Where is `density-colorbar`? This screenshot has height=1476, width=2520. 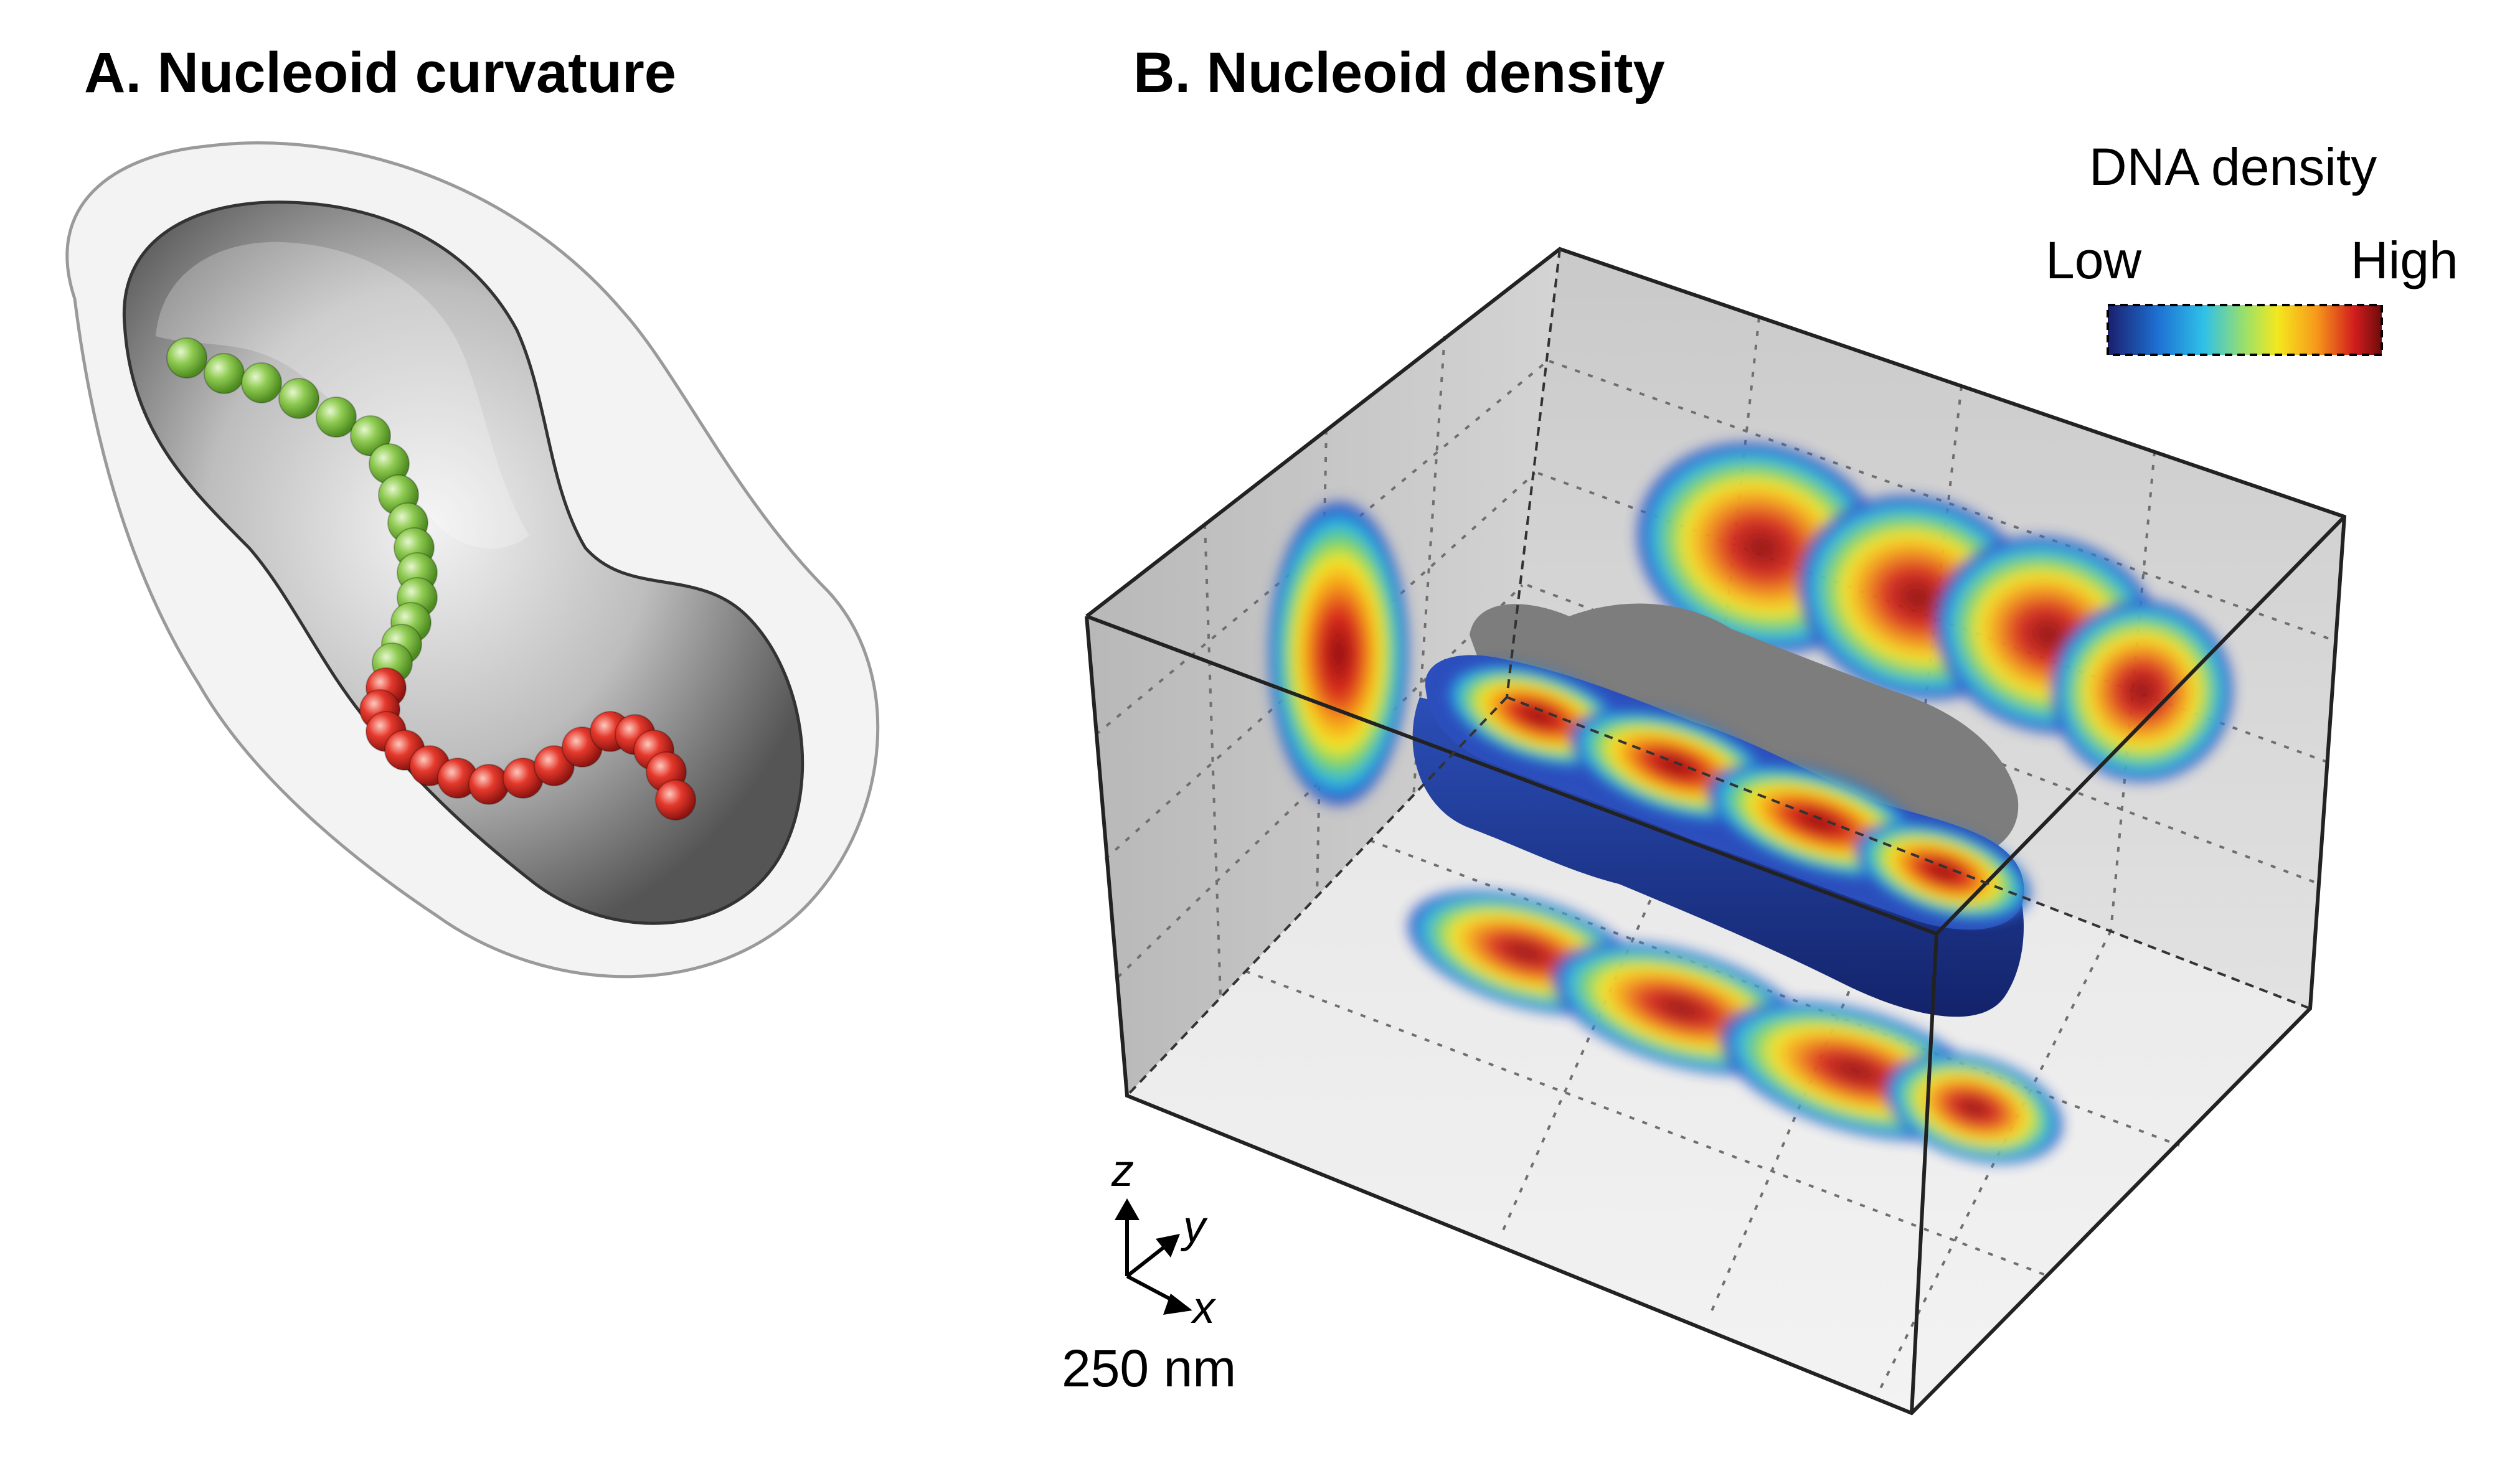
density-colorbar is located at coordinates (2245, 330).